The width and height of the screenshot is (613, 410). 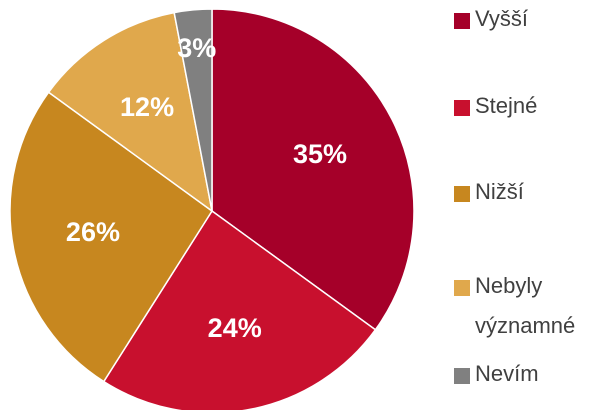 What do you see at coordinates (196, 48) in the screenshot?
I see `slice-label: 3%` at bounding box center [196, 48].